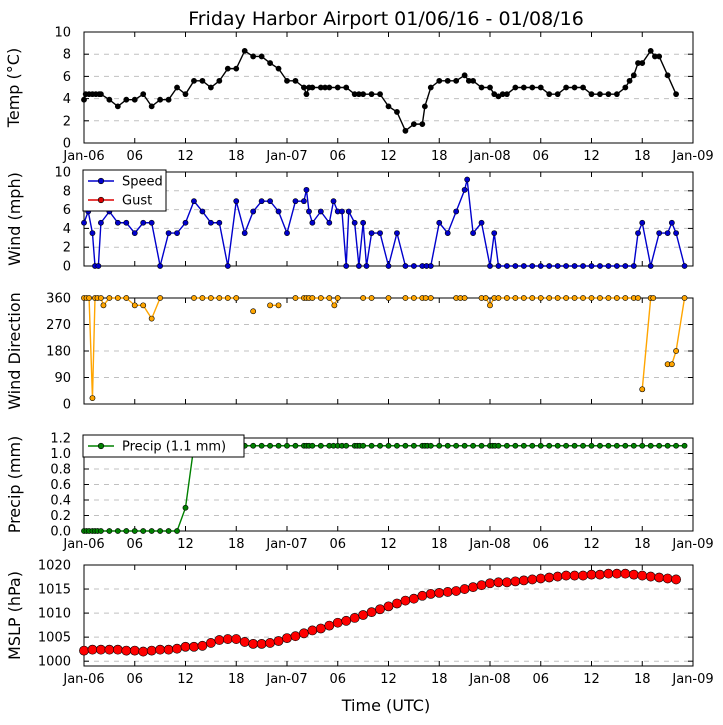 The width and height of the screenshot is (723, 725). Describe the element at coordinates (439, 544) in the screenshot. I see `precip-xtick-label: 18` at that location.